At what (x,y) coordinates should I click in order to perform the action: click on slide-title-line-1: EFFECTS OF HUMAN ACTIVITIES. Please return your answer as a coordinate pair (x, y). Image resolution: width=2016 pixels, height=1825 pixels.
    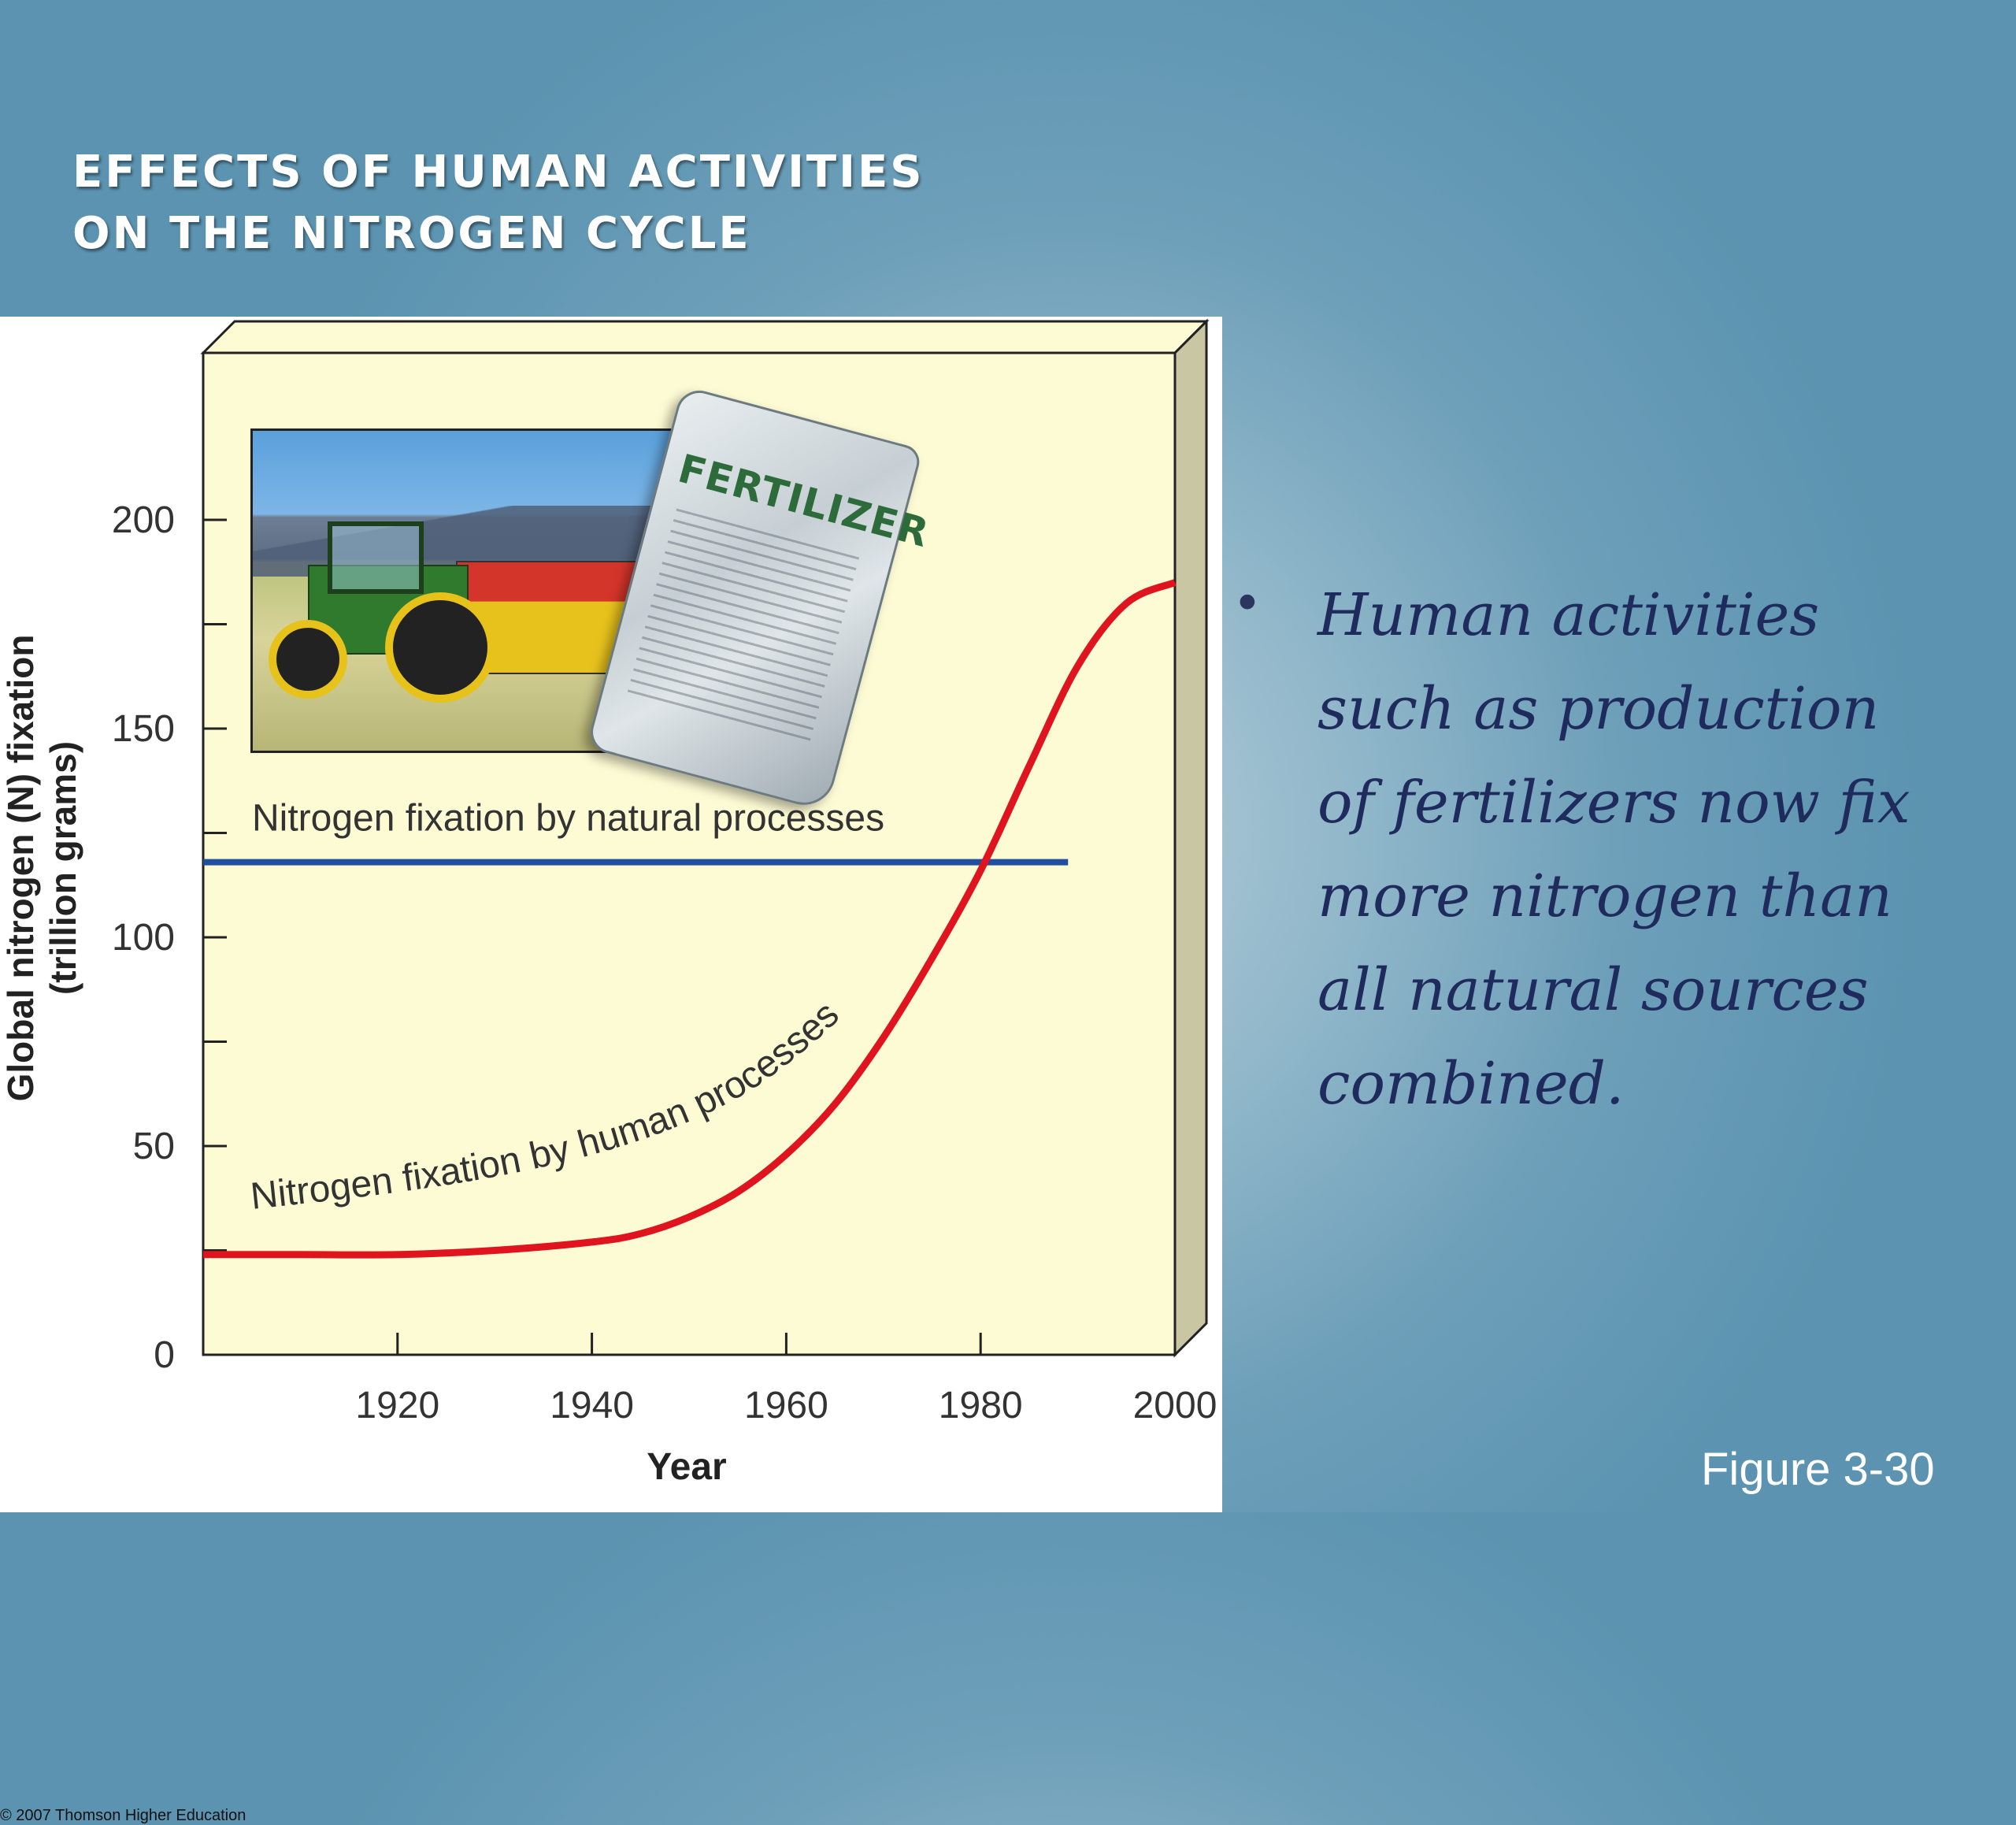
    Looking at the image, I should click on (498, 172).